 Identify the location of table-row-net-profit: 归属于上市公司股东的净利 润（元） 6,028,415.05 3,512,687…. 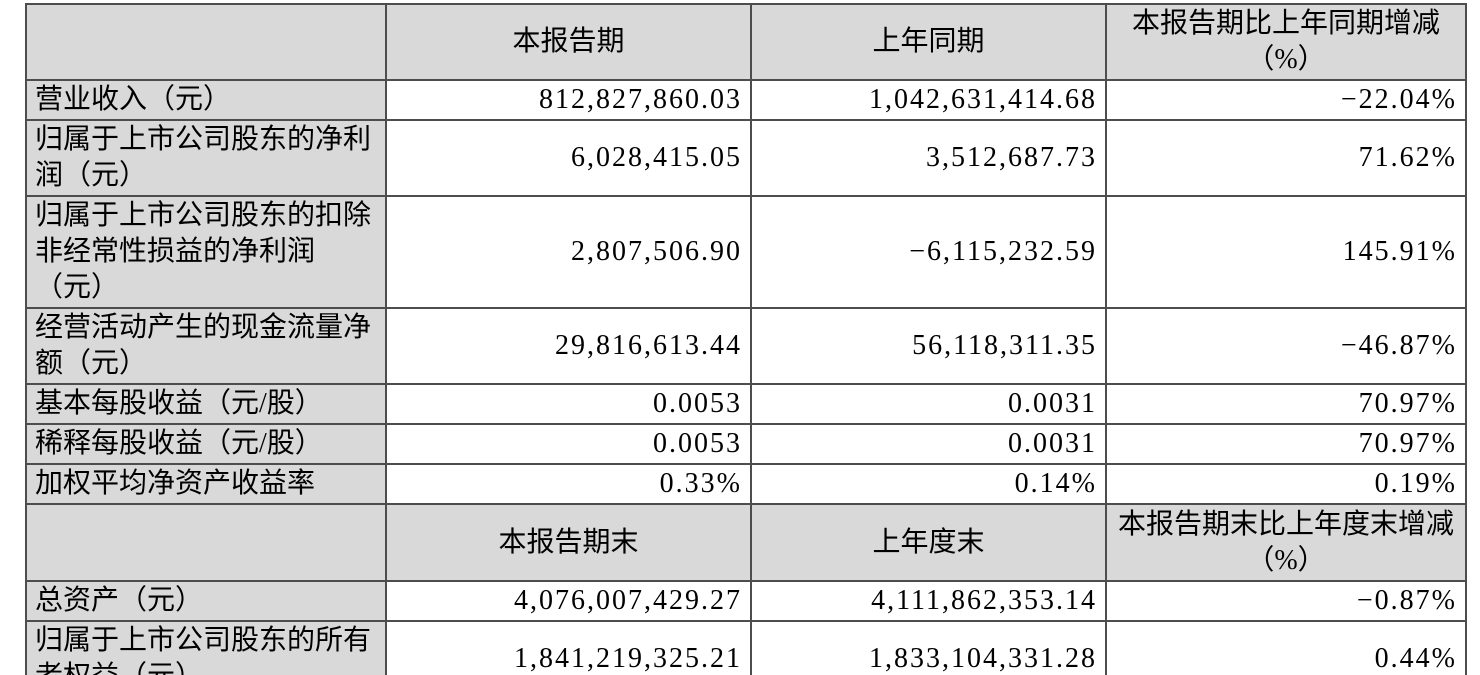
(746, 158).